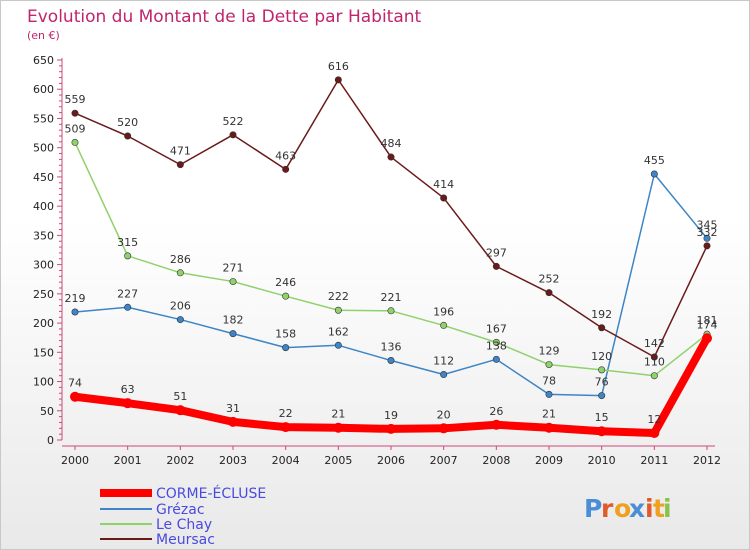 This screenshot has width=750, height=550. I want to click on x-tick-label: 2001, so click(128, 460).